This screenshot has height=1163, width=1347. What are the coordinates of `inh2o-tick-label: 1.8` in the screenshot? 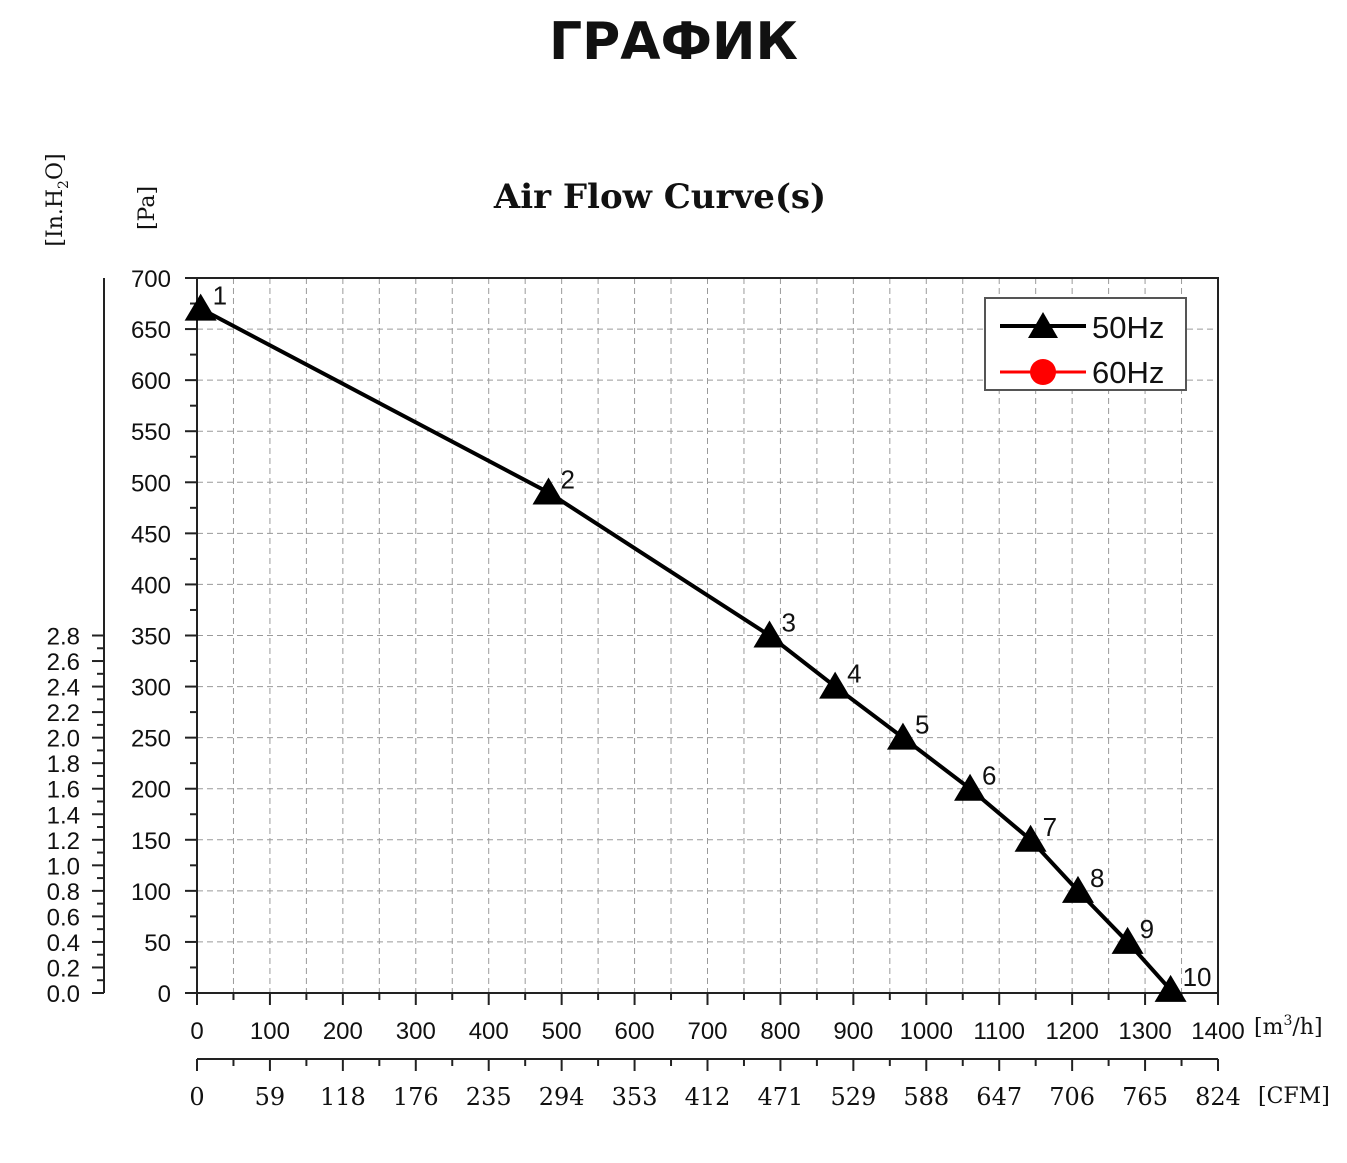 It's located at (63, 764).